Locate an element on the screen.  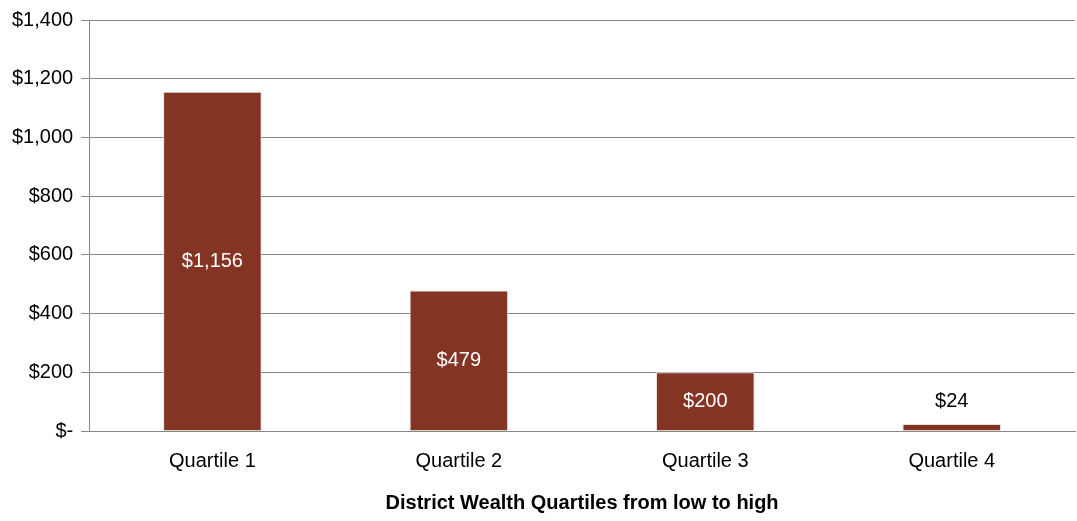
data-label: $479 is located at coordinates (459, 358).